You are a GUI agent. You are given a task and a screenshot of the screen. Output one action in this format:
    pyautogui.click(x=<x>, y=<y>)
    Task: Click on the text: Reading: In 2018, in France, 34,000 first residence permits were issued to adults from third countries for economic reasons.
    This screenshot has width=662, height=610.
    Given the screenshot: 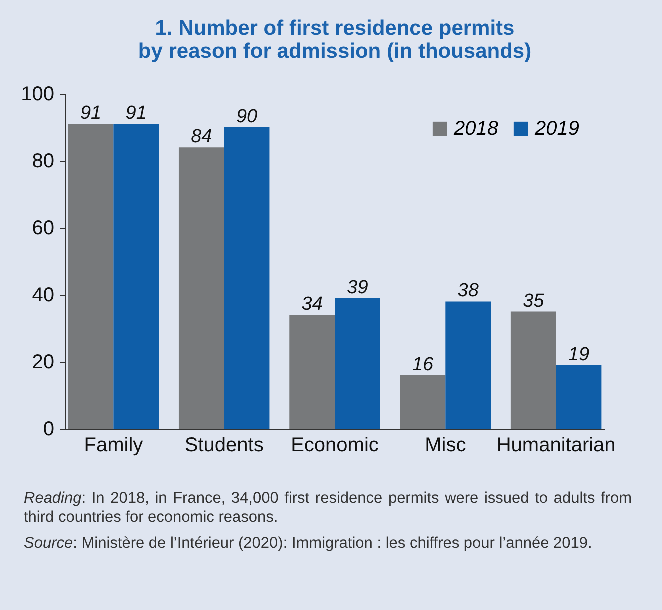 What is the action you would take?
    pyautogui.click(x=328, y=509)
    